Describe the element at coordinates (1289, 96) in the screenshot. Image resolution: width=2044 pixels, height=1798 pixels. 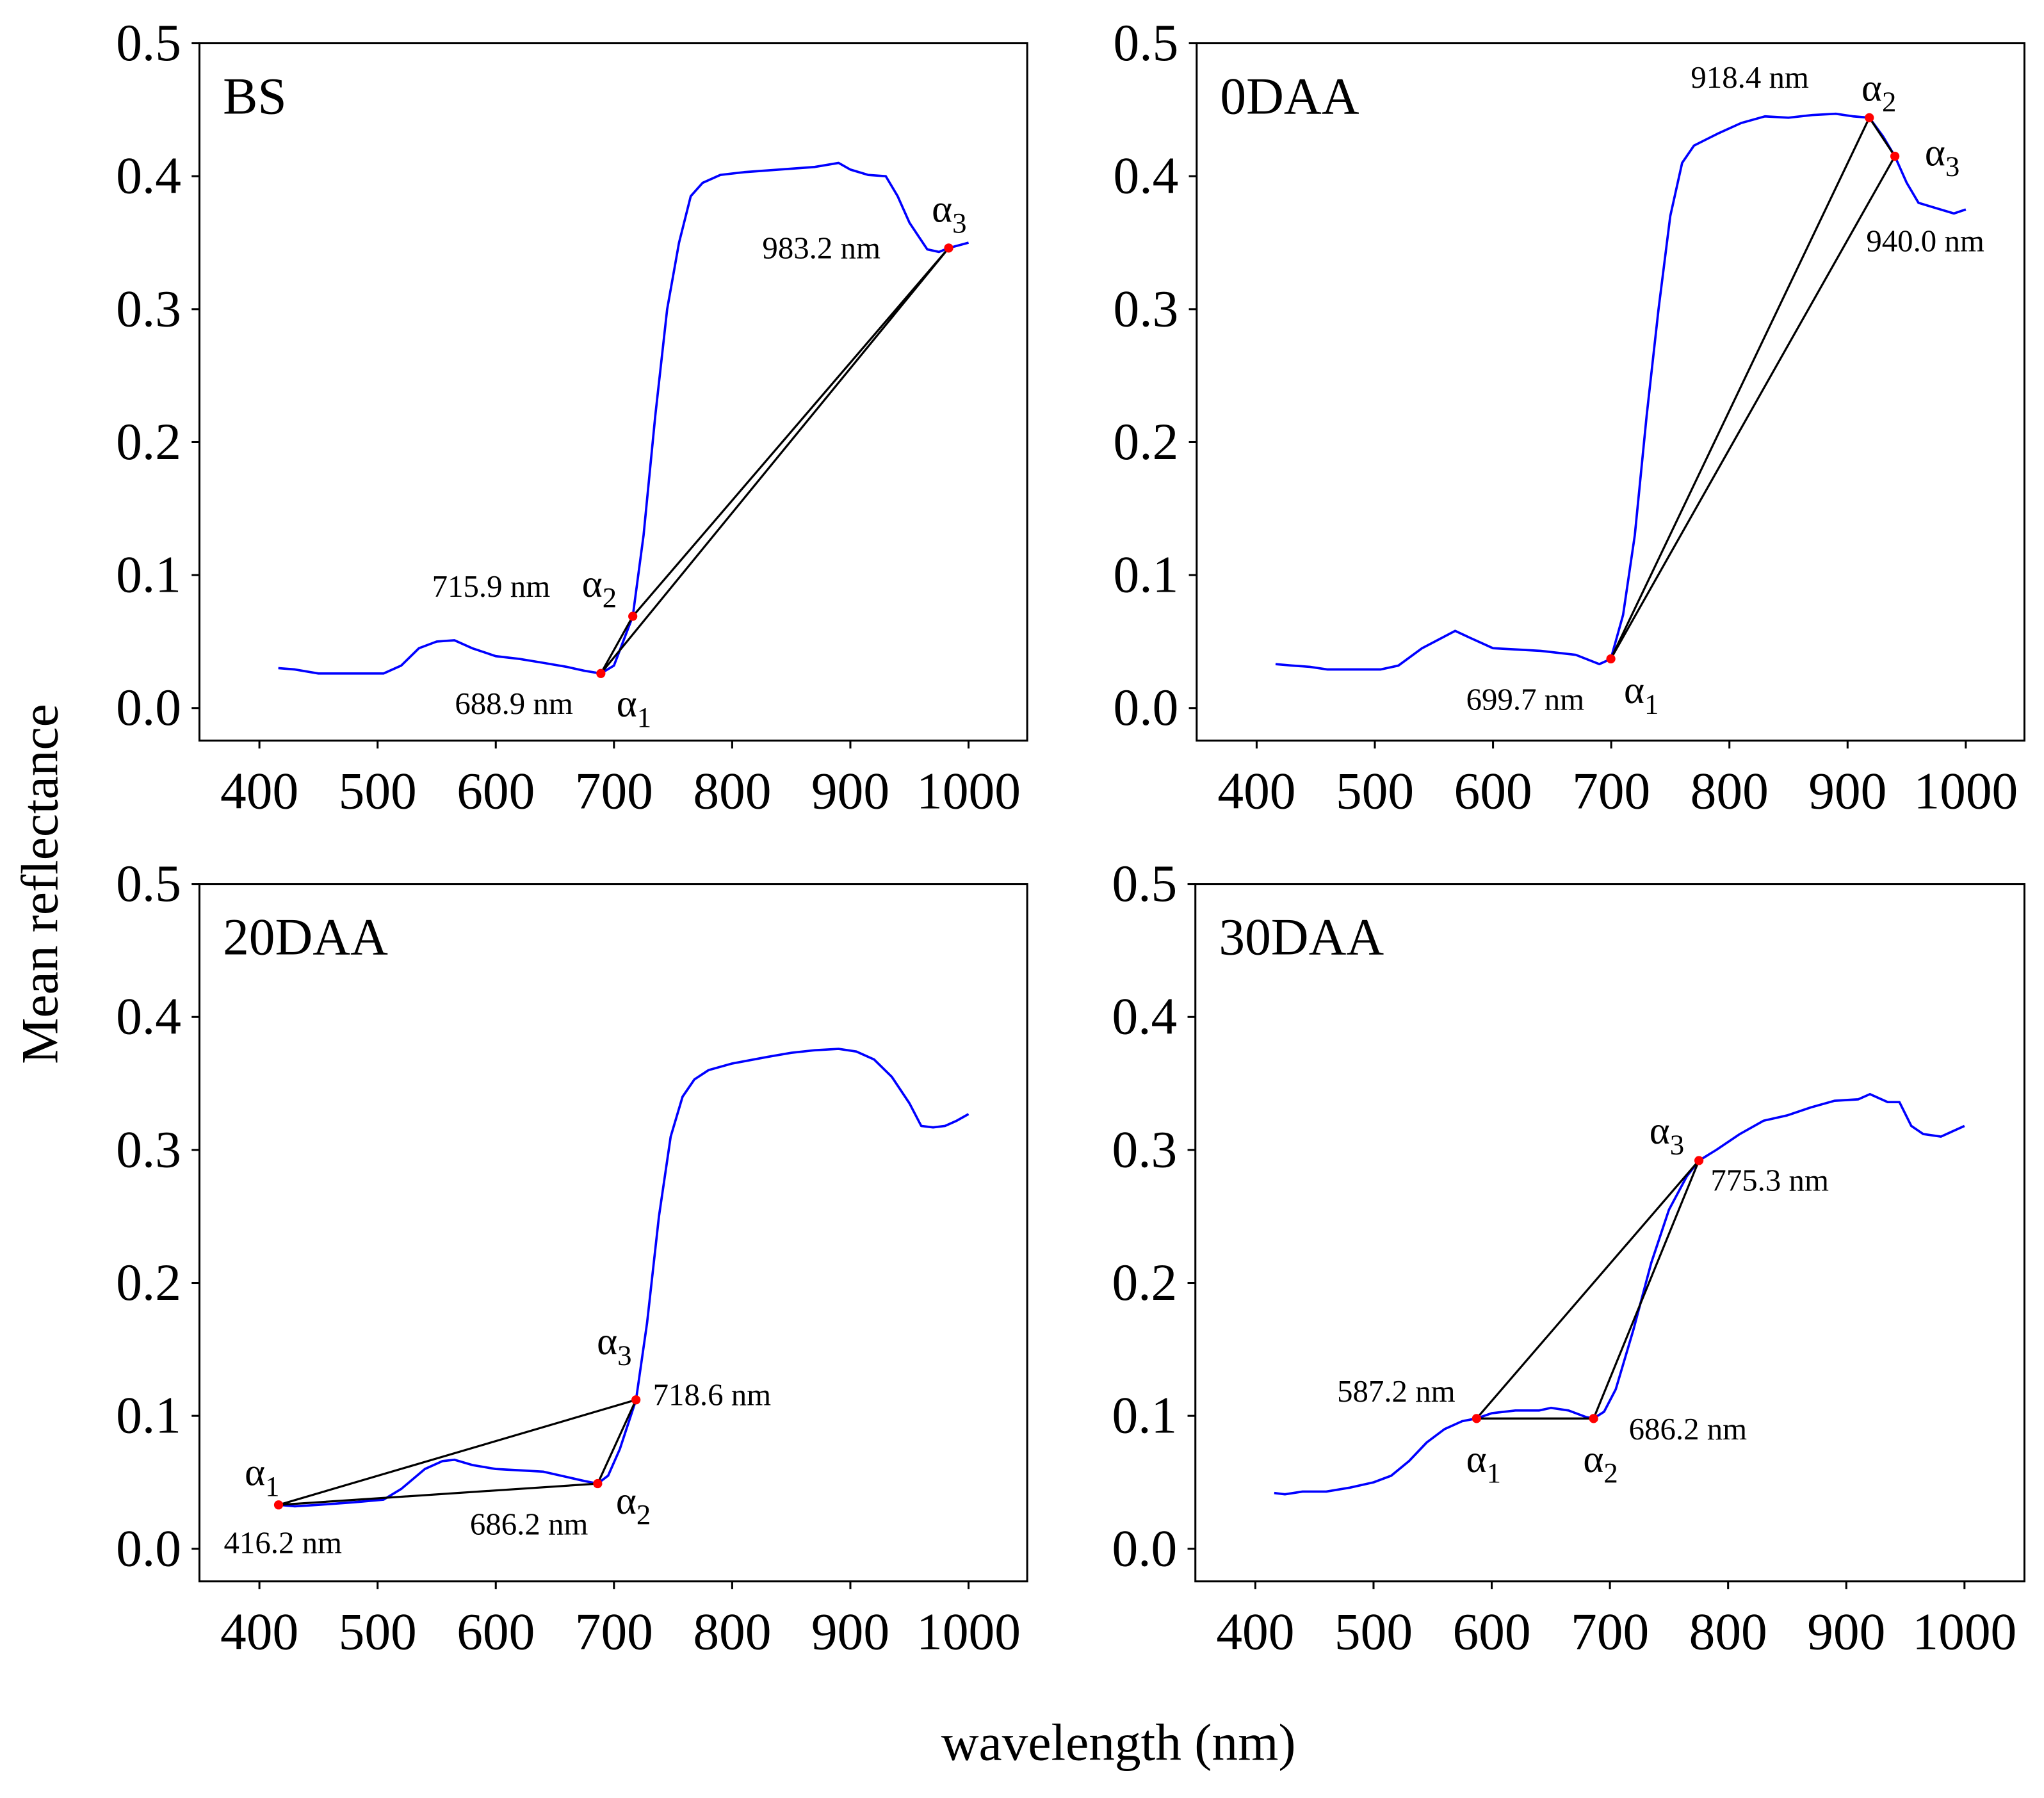
I see `panel-title: 0DAA` at that location.